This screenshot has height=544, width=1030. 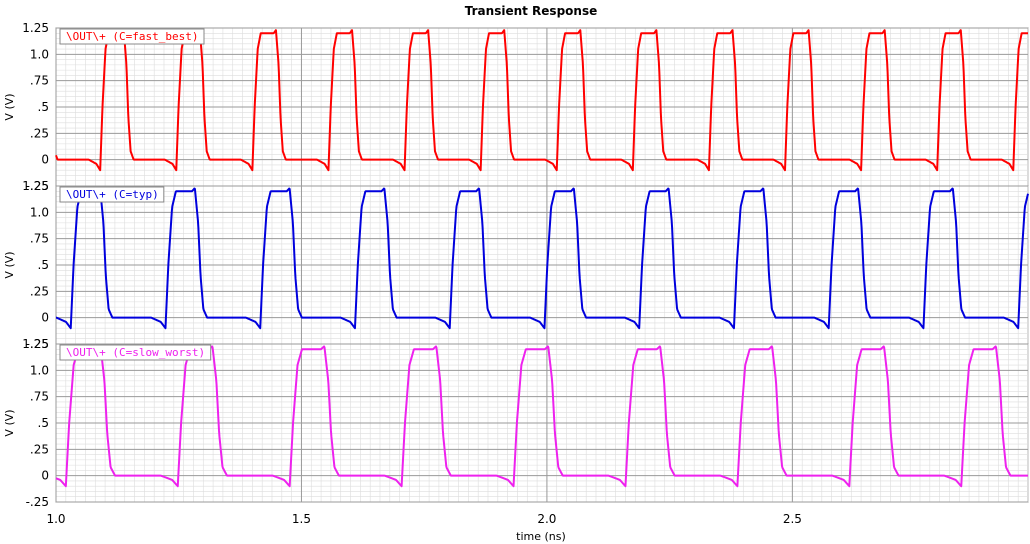 What do you see at coordinates (55, 519) in the screenshot?
I see `x-tick-label: 1.0` at bounding box center [55, 519].